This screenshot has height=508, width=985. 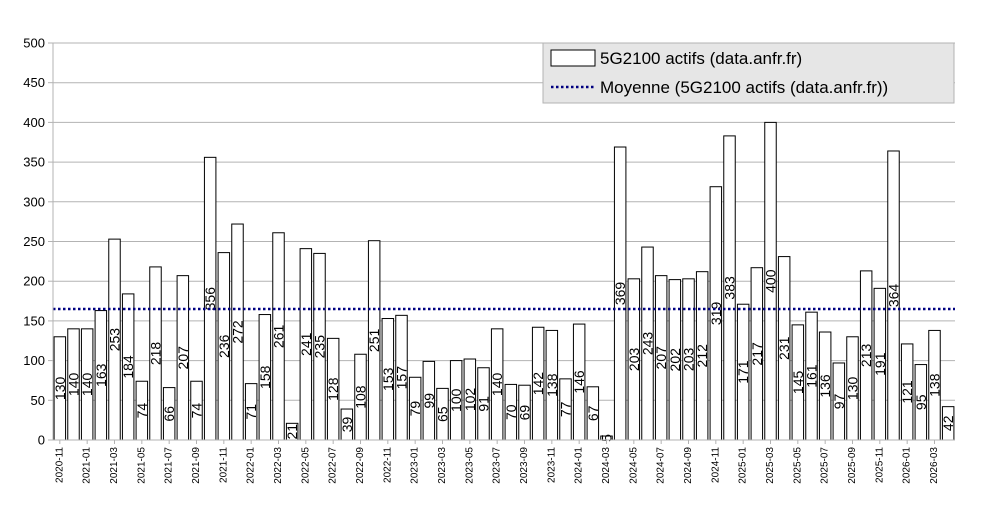 What do you see at coordinates (443, 414) in the screenshot?
I see `data-label: 65` at bounding box center [443, 414].